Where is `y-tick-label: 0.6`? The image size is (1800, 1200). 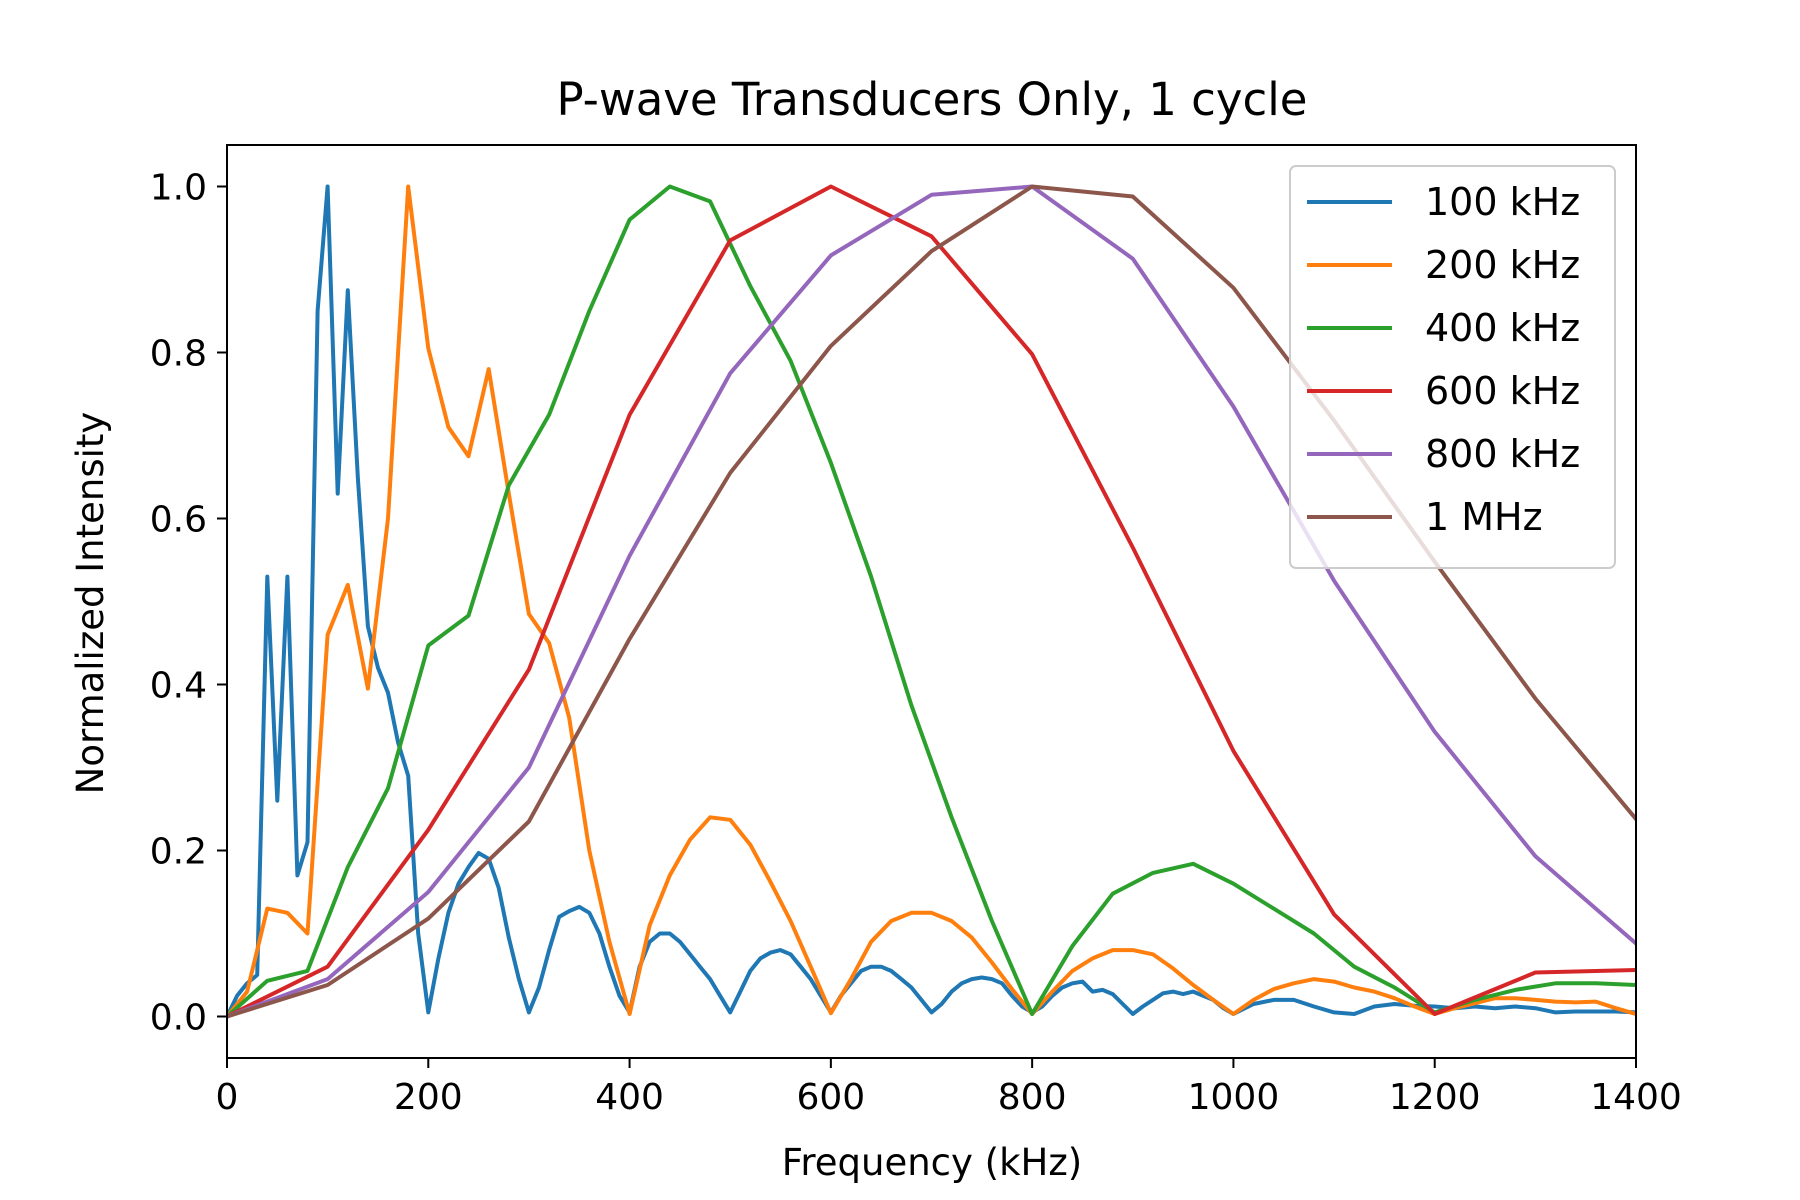 y-tick-label: 0.6 is located at coordinates (178, 520).